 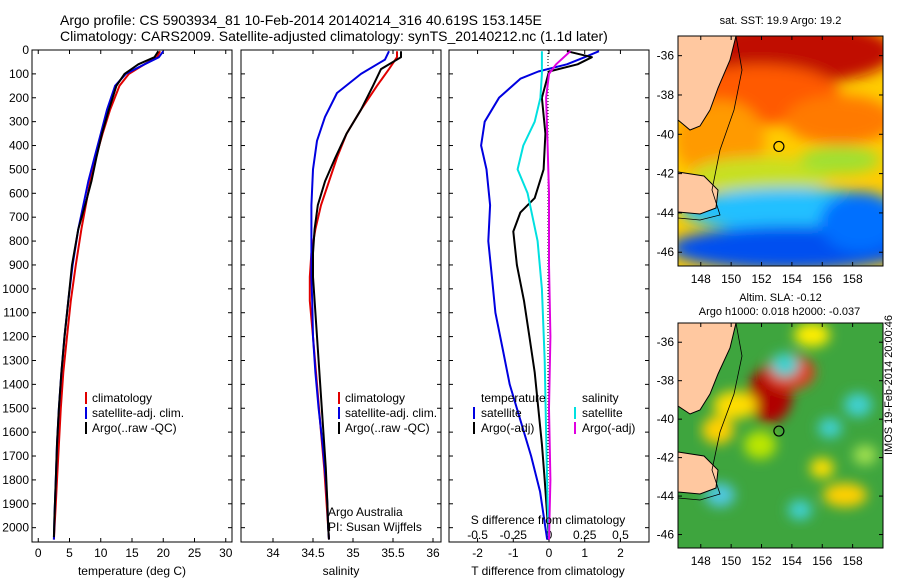 What do you see at coordinates (477, 553) in the screenshot?
I see `x-tick-label: -2` at bounding box center [477, 553].